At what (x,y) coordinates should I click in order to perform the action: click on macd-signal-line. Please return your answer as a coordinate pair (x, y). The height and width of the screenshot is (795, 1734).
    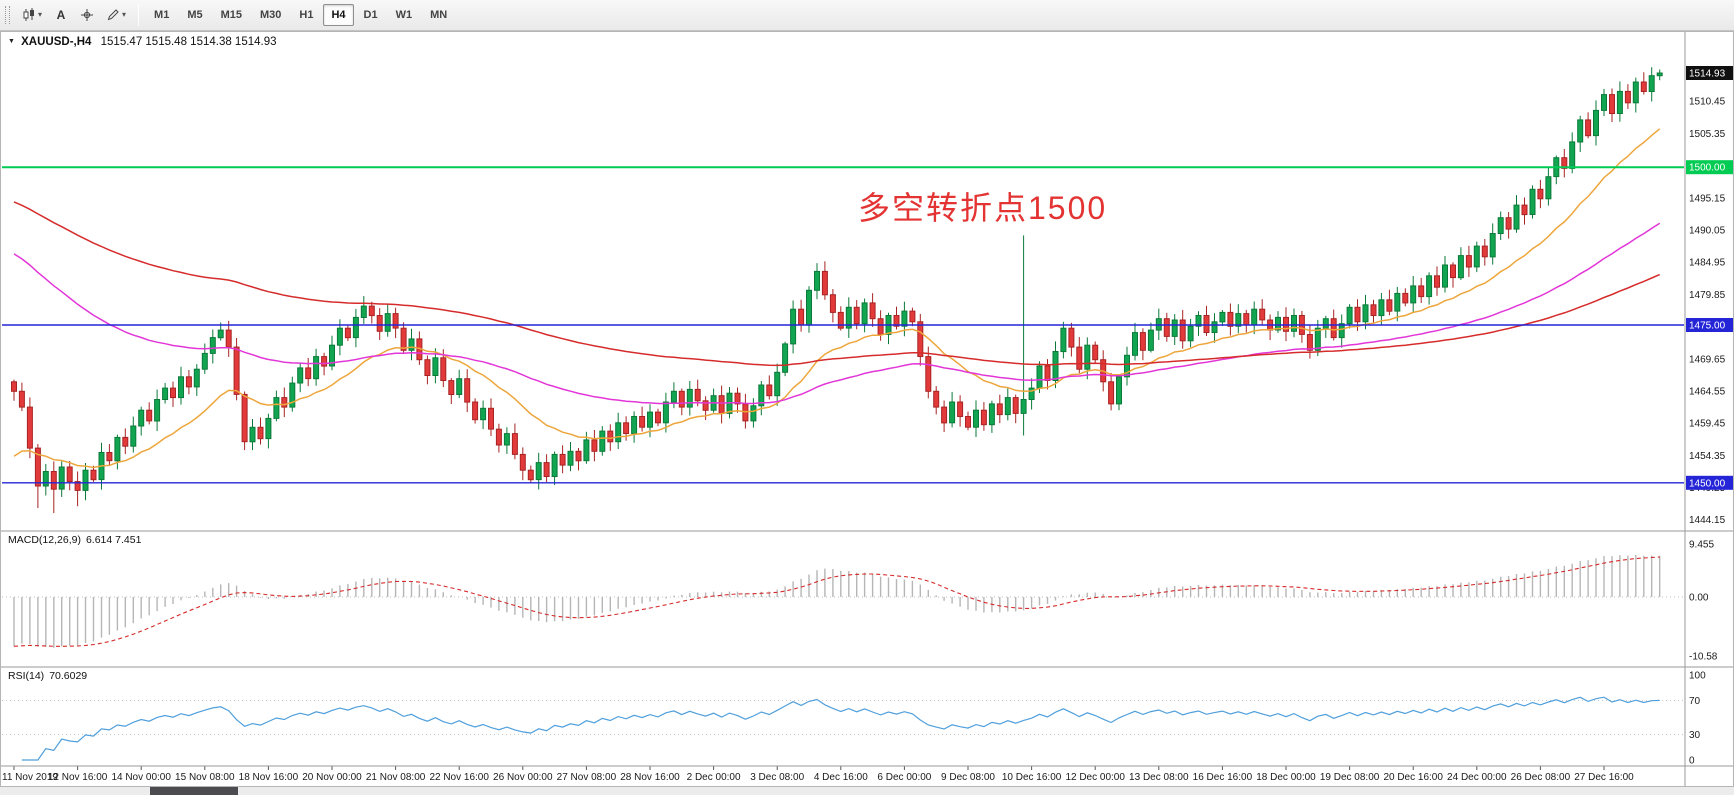
    Looking at the image, I should click on (836, 601).